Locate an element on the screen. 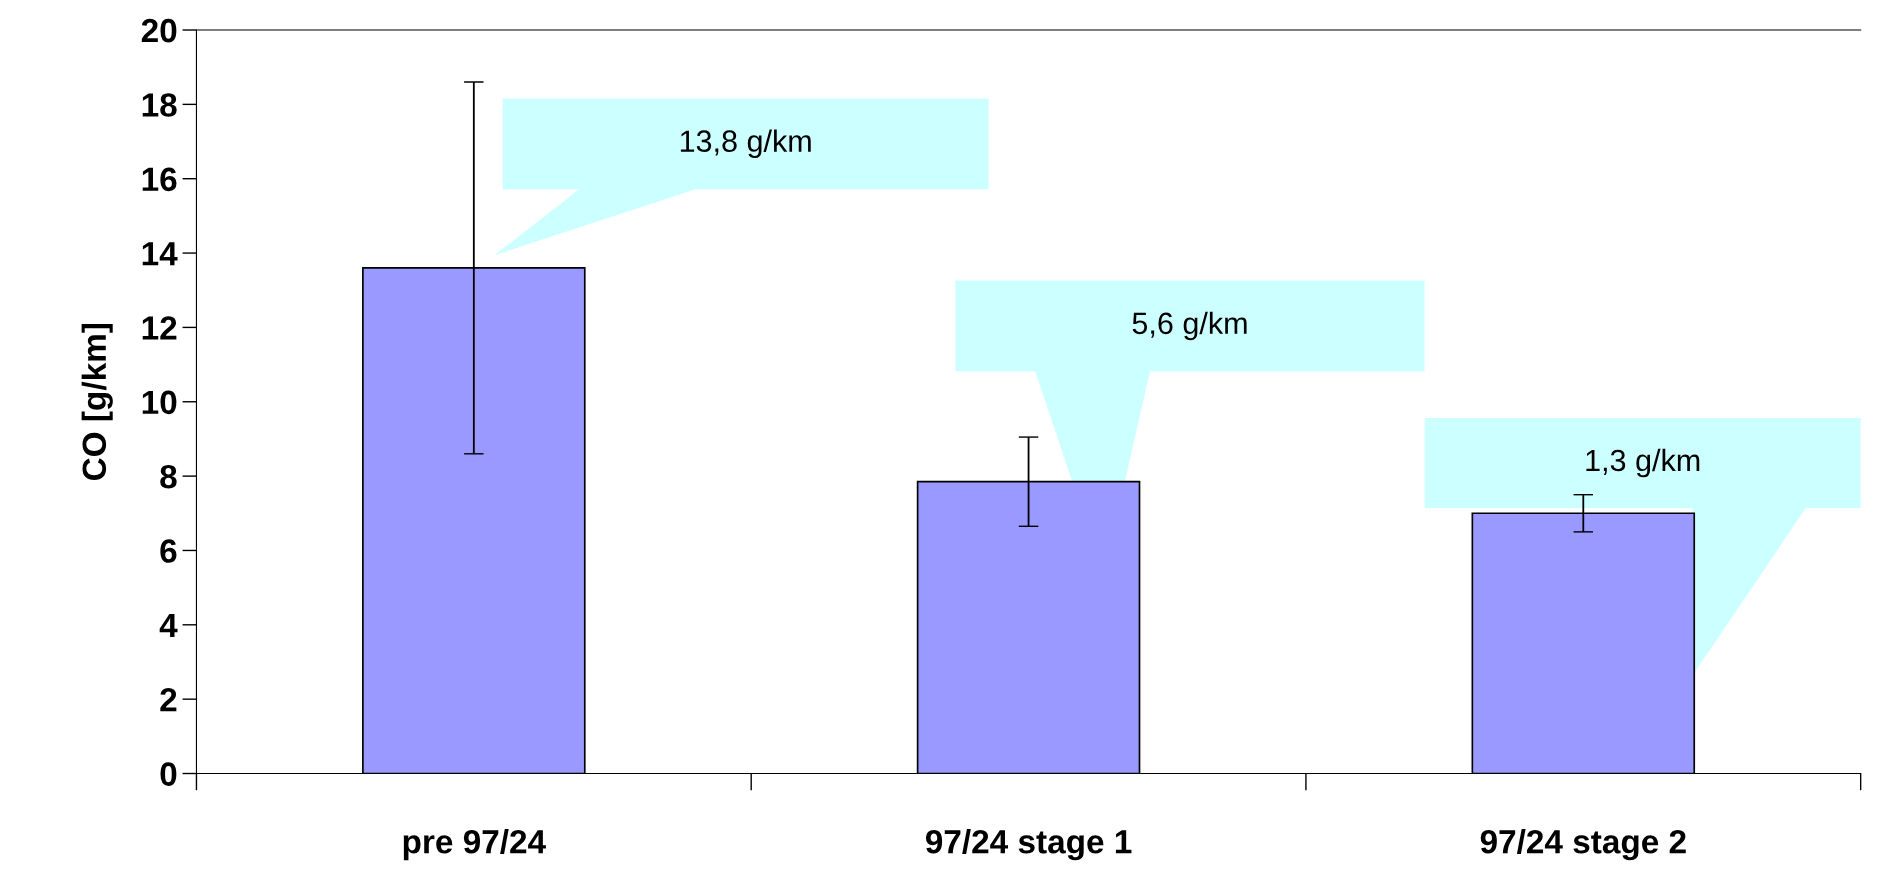 The height and width of the screenshot is (883, 1889). y-tick-label: 4 is located at coordinates (168, 625).